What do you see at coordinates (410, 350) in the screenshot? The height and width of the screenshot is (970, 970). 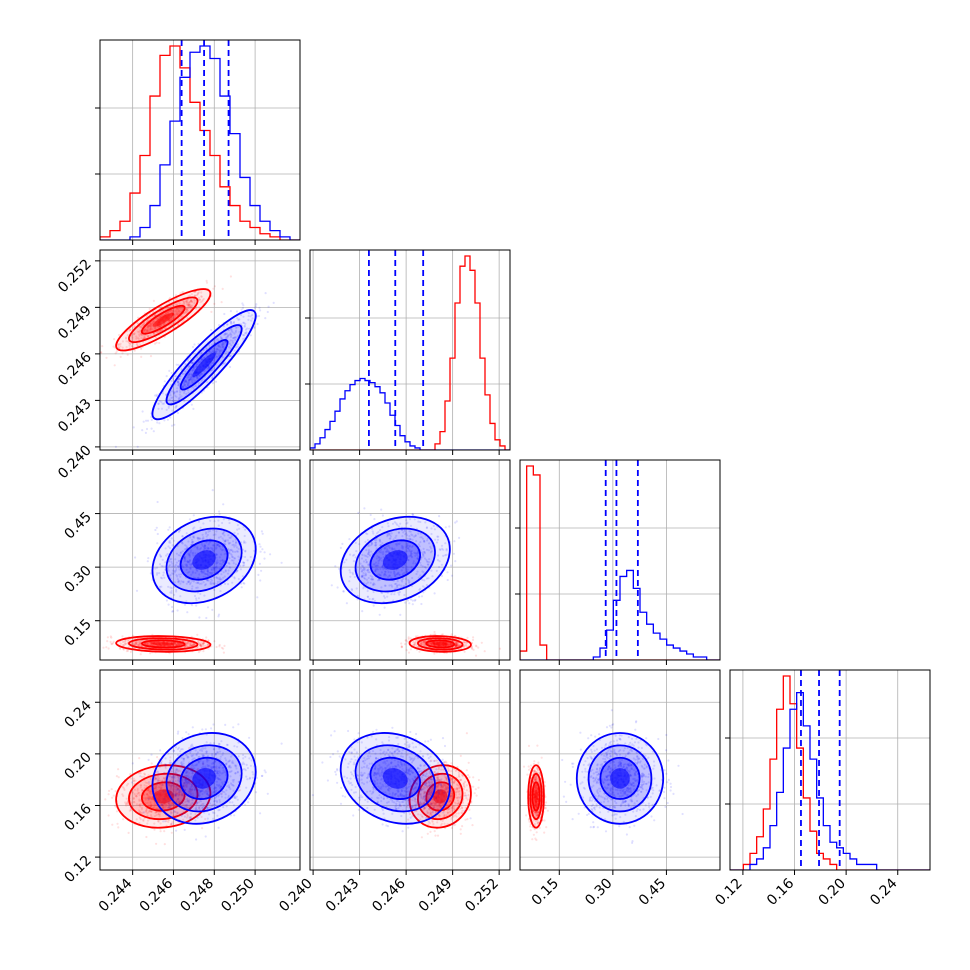 I see `panel-frame` at bounding box center [410, 350].